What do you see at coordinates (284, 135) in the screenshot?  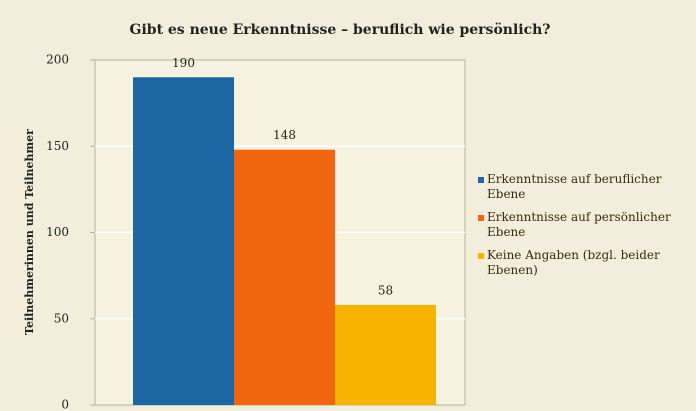 I see `data-label: 148` at bounding box center [284, 135].